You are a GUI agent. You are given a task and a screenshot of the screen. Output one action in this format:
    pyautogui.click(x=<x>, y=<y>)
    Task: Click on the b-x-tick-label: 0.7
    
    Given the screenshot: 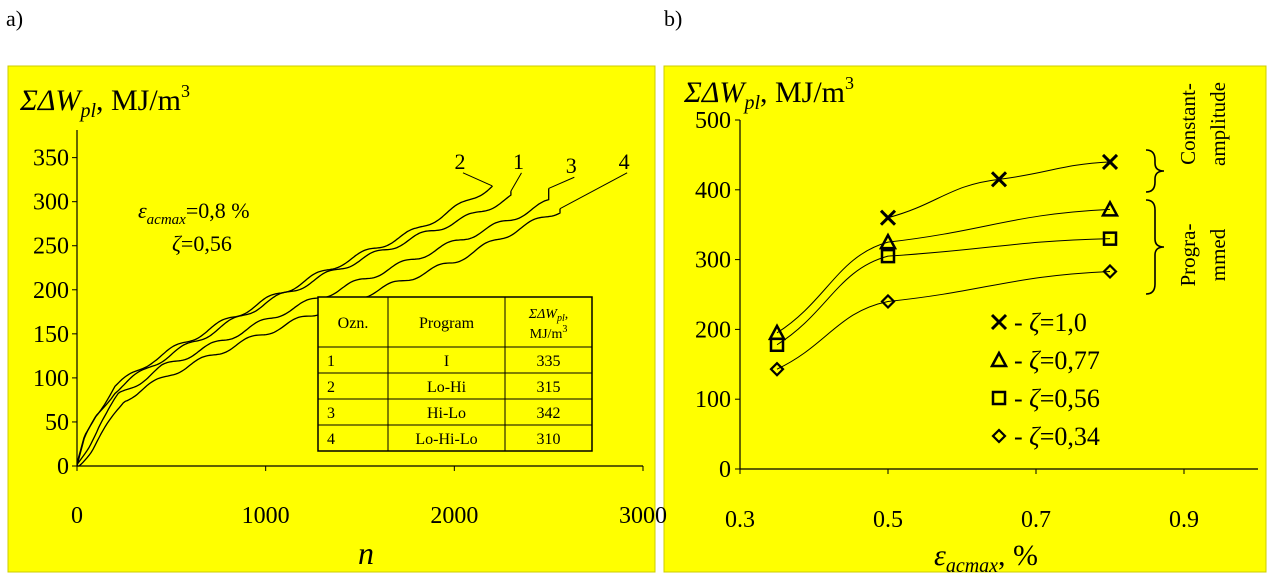 What is the action you would take?
    pyautogui.click(x=1036, y=520)
    